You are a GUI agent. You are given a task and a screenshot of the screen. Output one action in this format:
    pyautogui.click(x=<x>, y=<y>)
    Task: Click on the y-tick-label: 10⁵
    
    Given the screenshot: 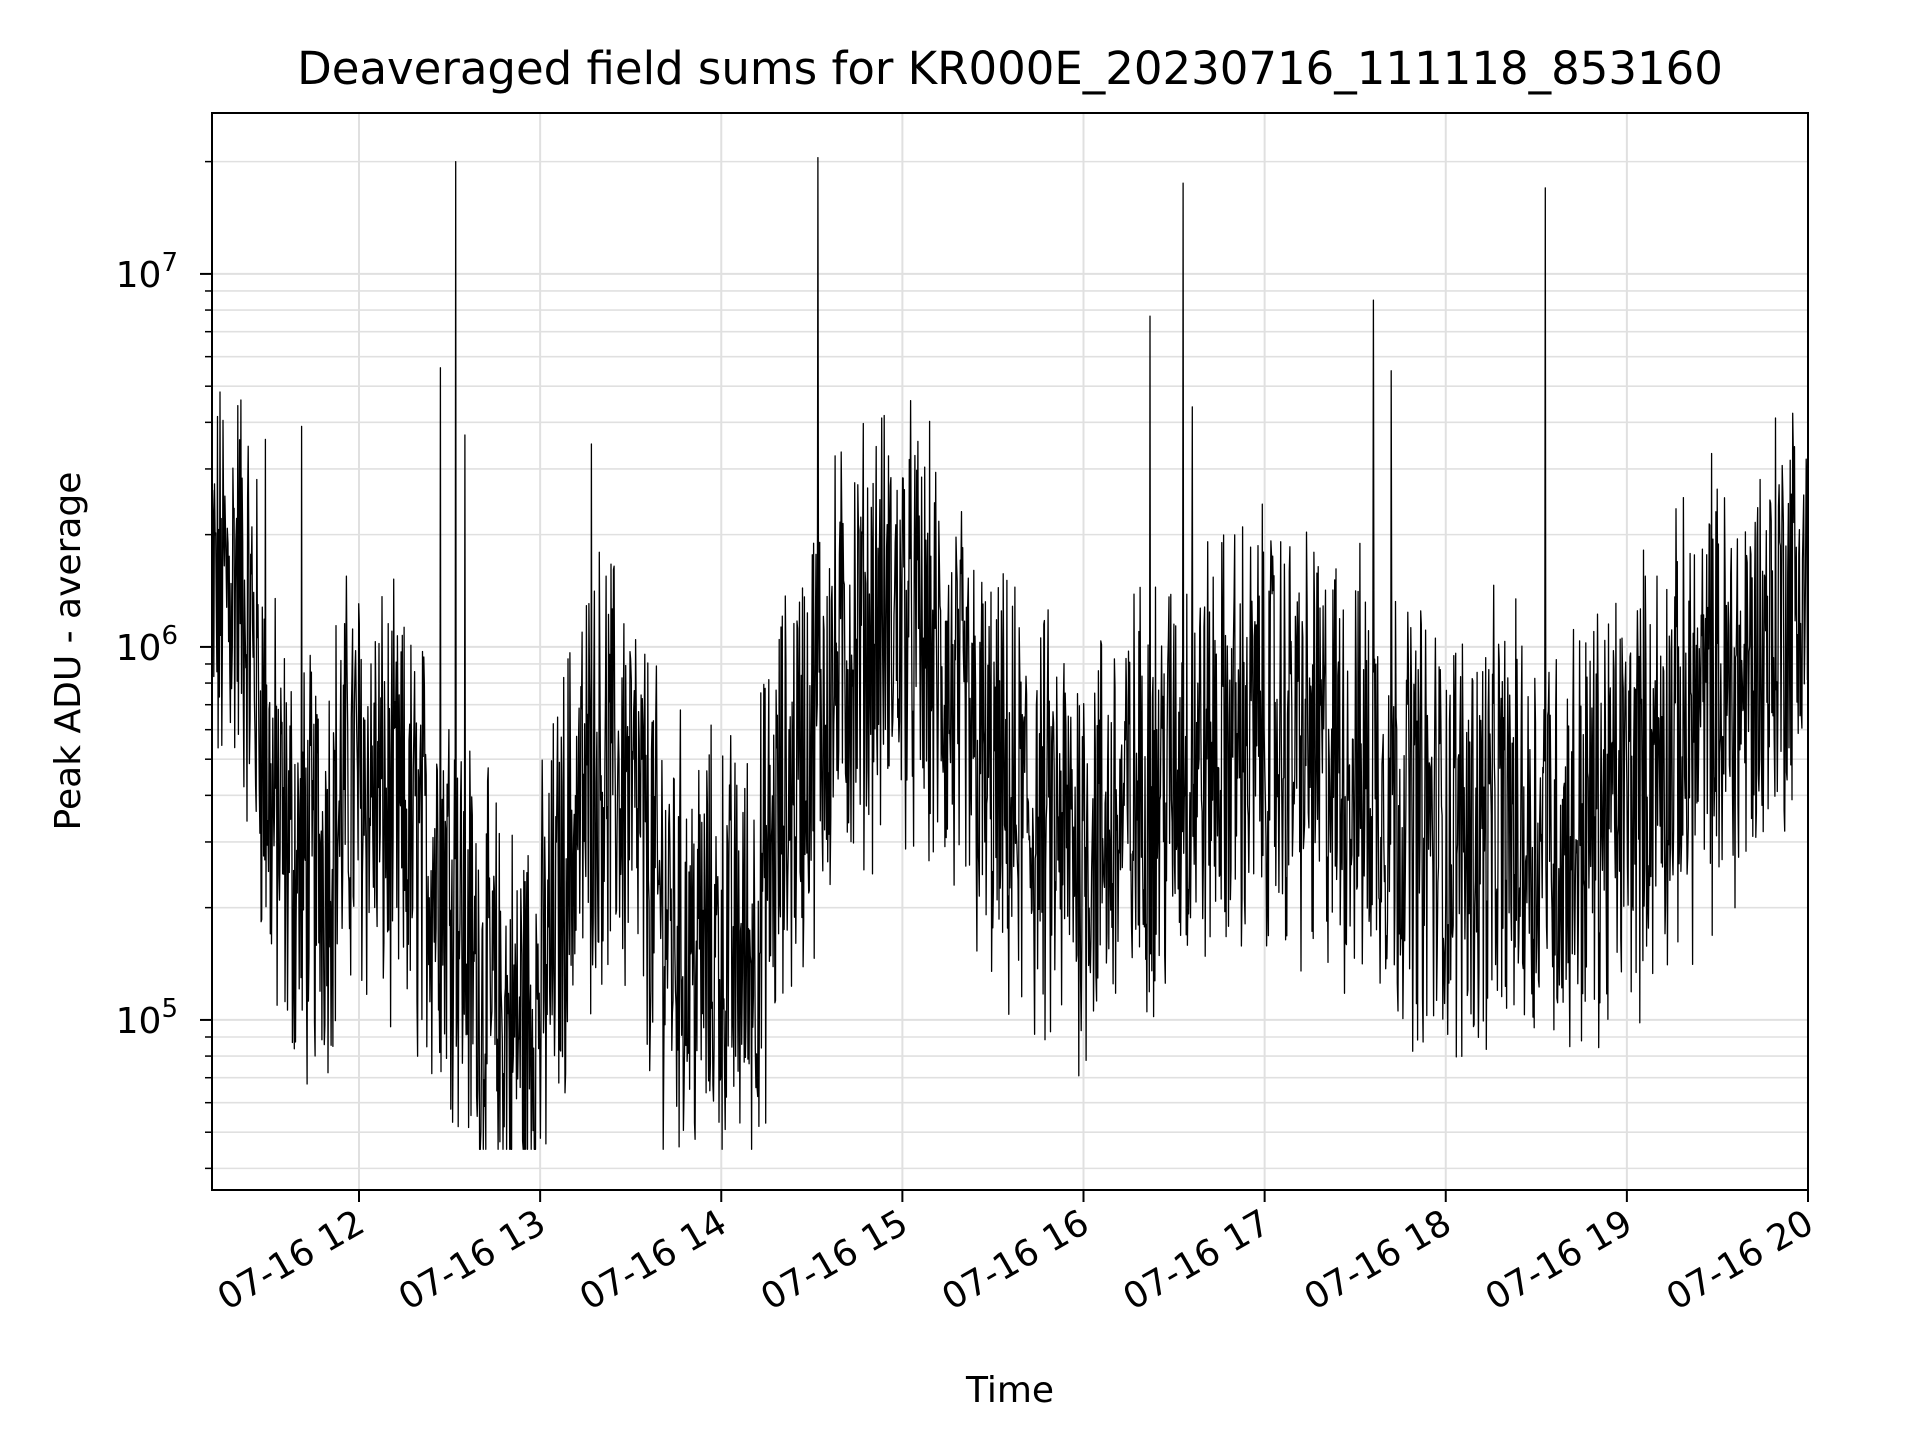 What is the action you would take?
    pyautogui.click(x=147, y=1018)
    